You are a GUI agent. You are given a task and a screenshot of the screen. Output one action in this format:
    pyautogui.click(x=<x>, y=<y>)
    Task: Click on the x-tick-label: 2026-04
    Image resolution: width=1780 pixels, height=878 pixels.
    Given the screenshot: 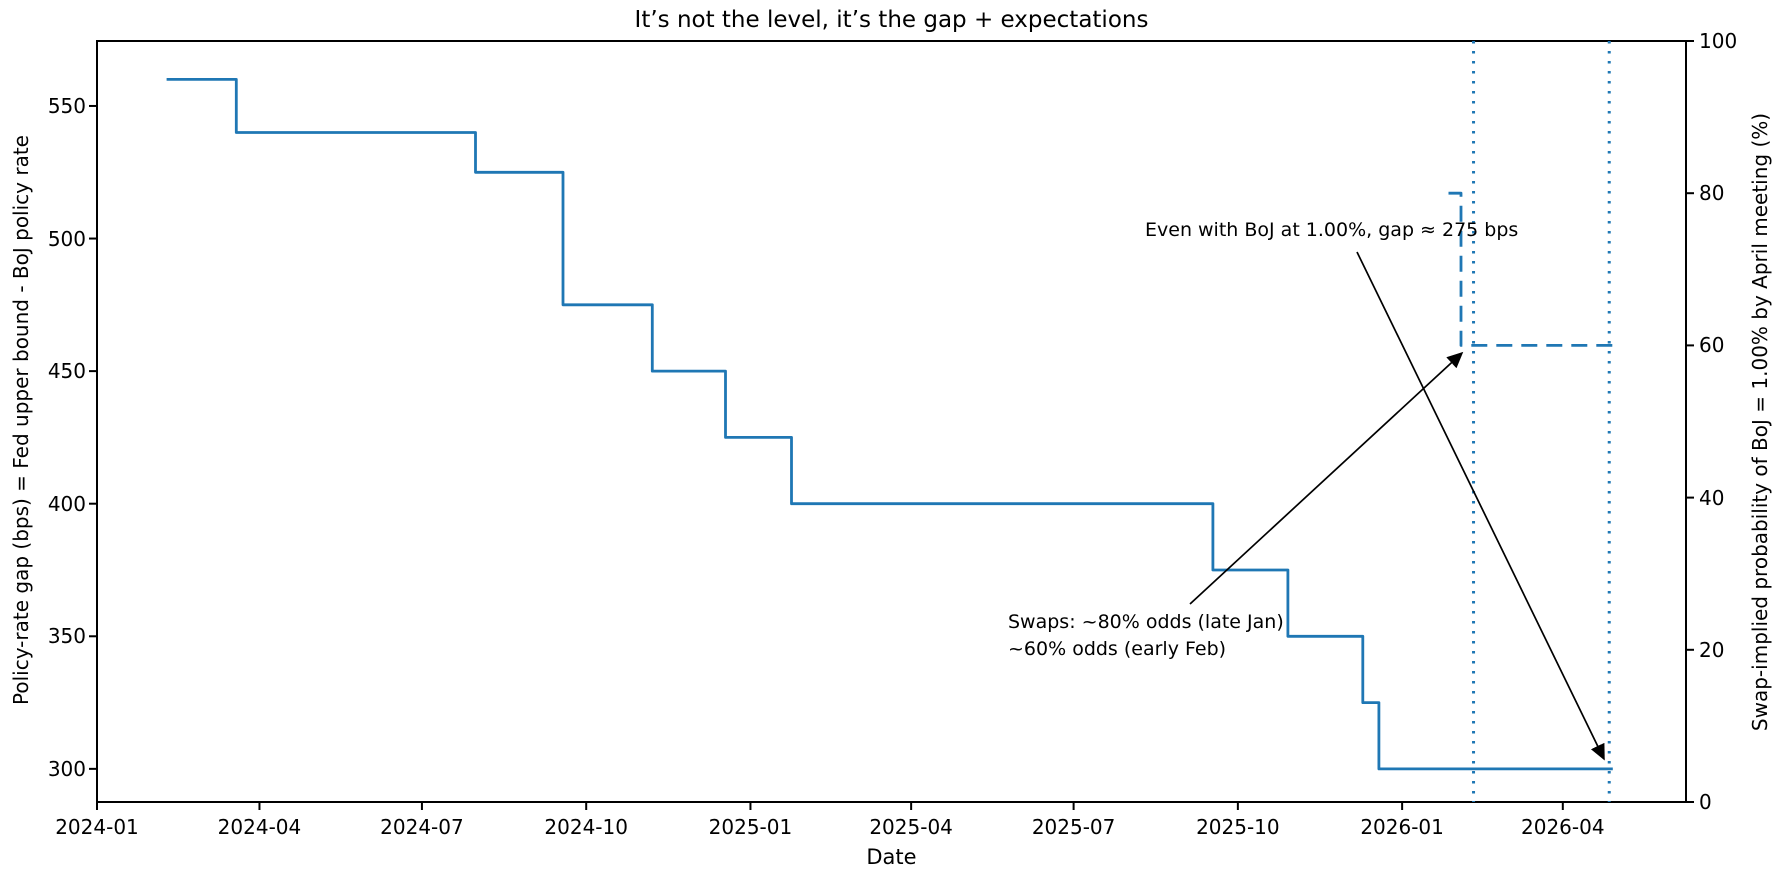 What is the action you would take?
    pyautogui.click(x=1563, y=827)
    